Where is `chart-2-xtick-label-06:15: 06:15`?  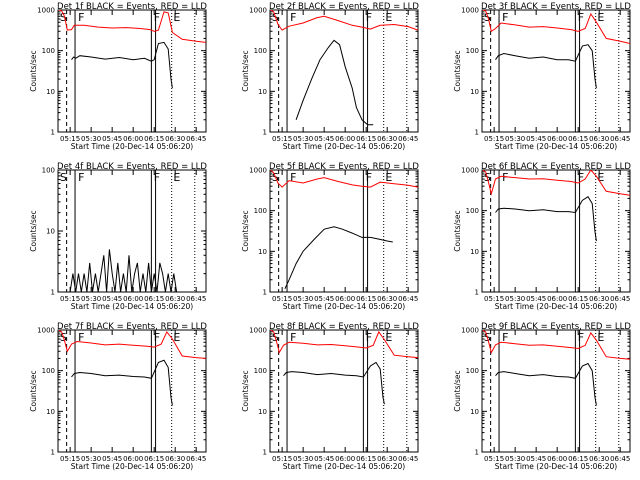
chart-2-xtick-label-06:15: 06:15 is located at coordinates (366, 139).